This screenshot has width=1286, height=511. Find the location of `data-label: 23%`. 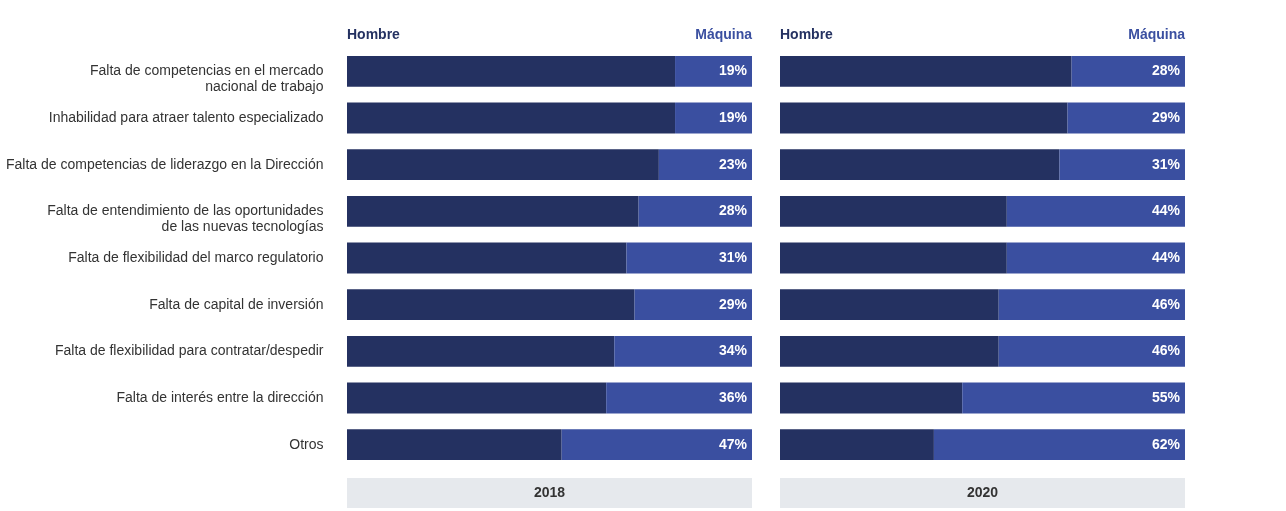

data-label: 23% is located at coordinates (733, 163).